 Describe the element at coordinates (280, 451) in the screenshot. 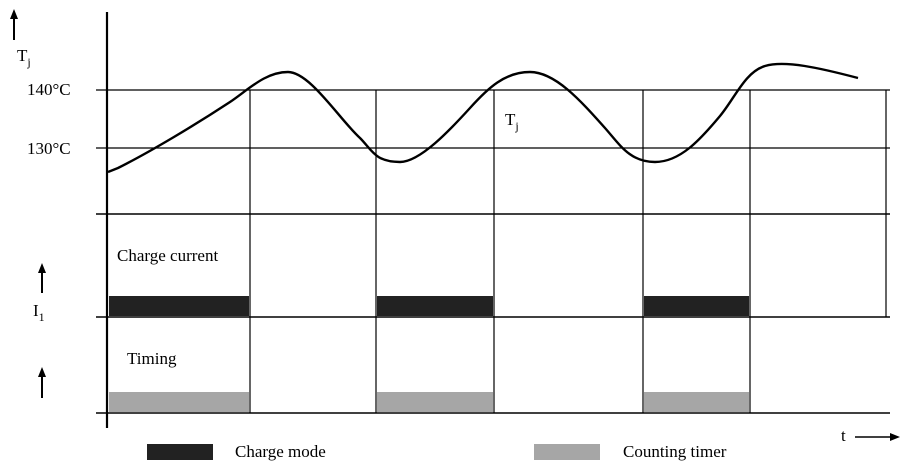

I see `legend-label-charge-mode: Charge mode` at that location.